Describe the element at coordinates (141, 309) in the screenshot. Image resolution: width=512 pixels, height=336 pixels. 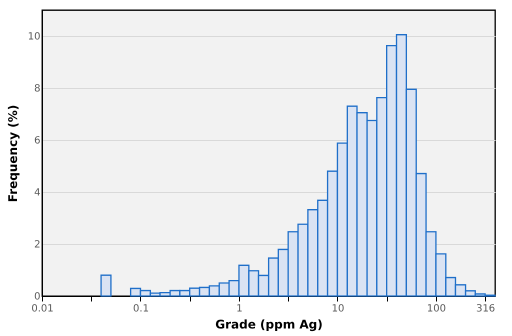
I see `x-tick-label: 0.1` at that location.